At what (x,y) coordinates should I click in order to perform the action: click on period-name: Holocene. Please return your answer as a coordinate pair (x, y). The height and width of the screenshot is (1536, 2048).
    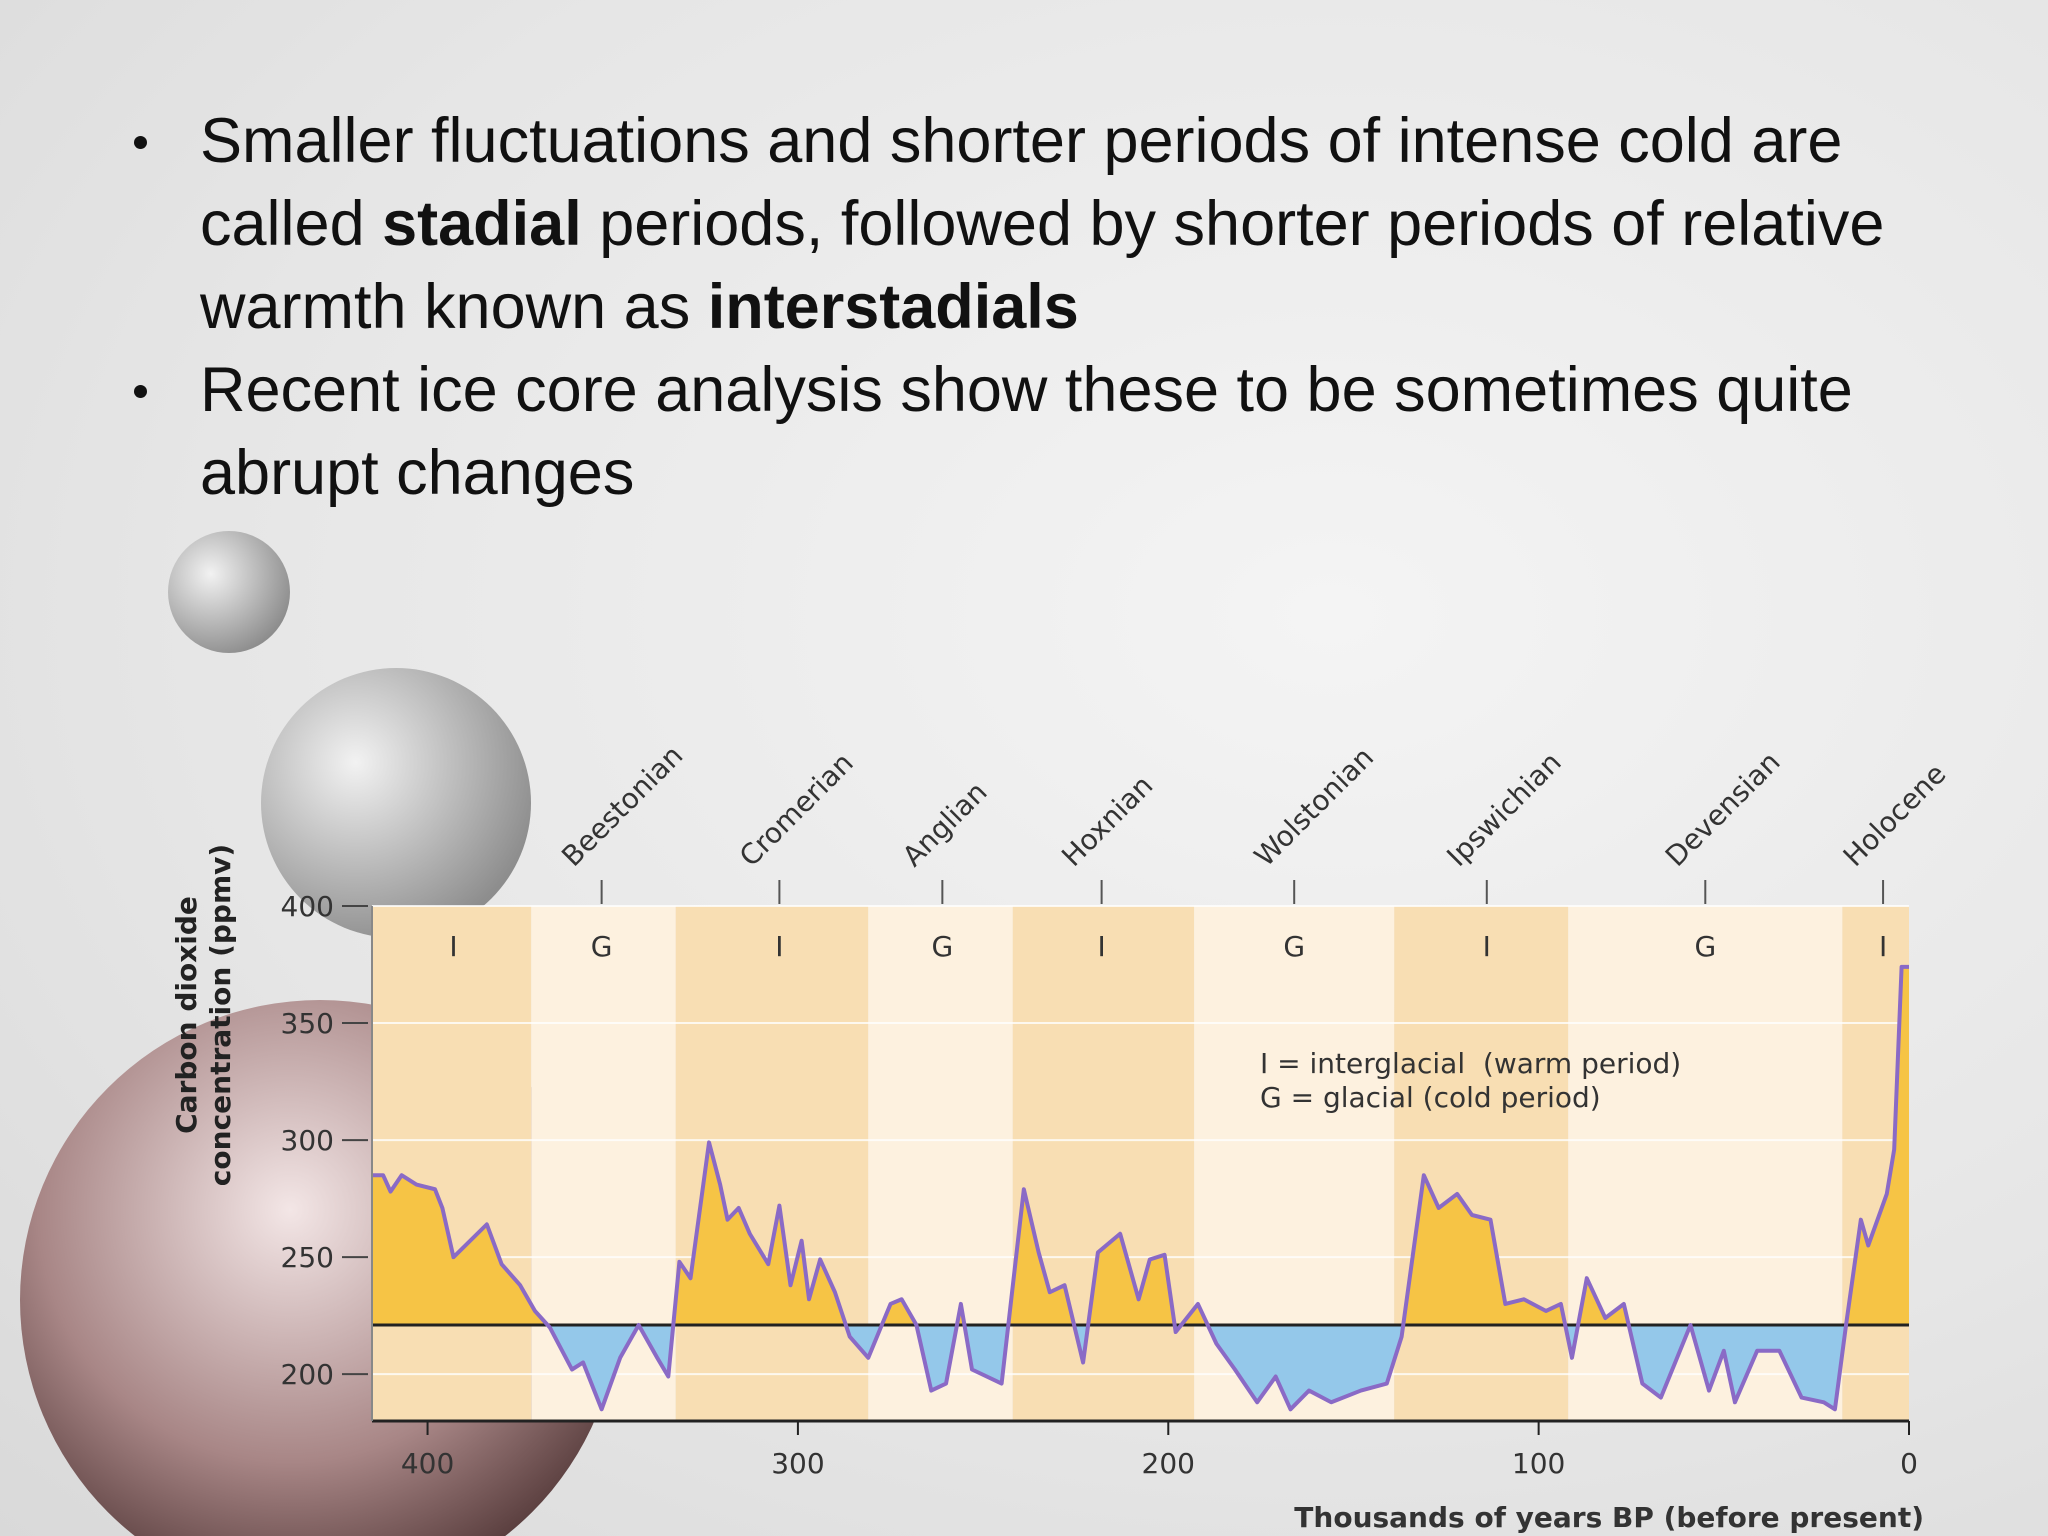
    Looking at the image, I should click on (1895, 815).